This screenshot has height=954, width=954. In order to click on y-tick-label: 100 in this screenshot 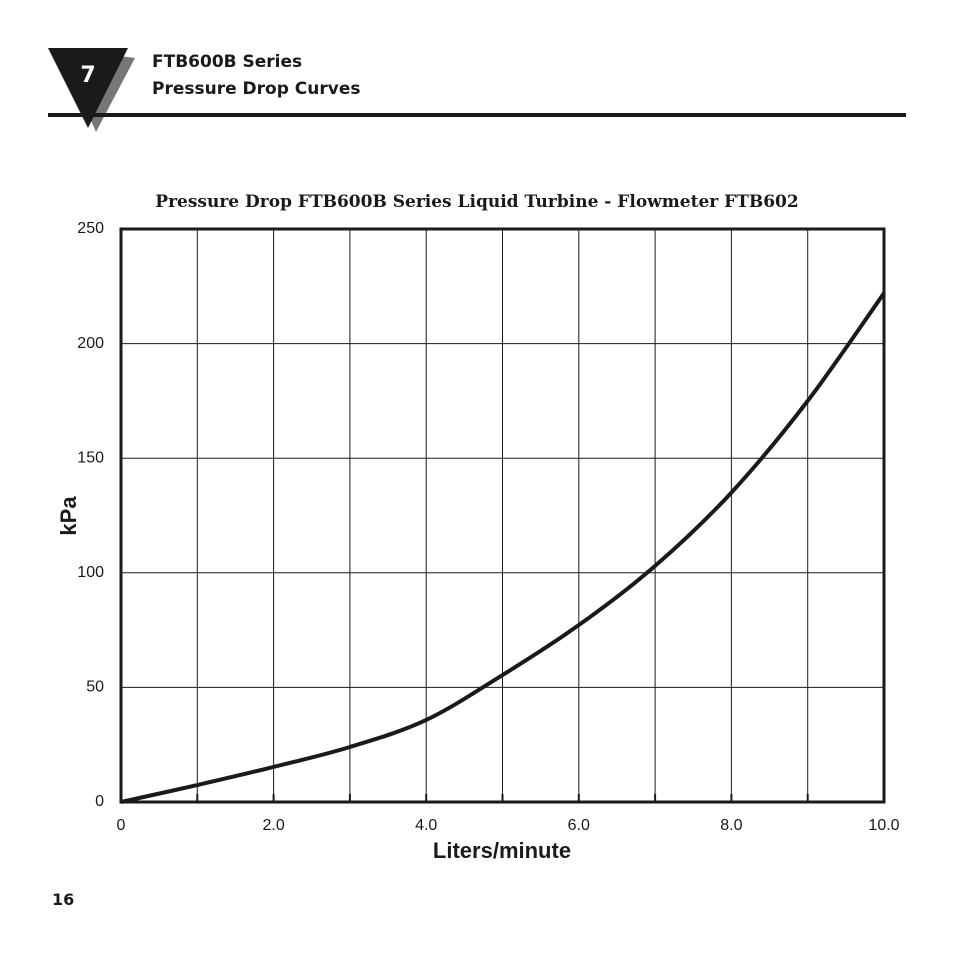, I will do `click(90, 572)`.